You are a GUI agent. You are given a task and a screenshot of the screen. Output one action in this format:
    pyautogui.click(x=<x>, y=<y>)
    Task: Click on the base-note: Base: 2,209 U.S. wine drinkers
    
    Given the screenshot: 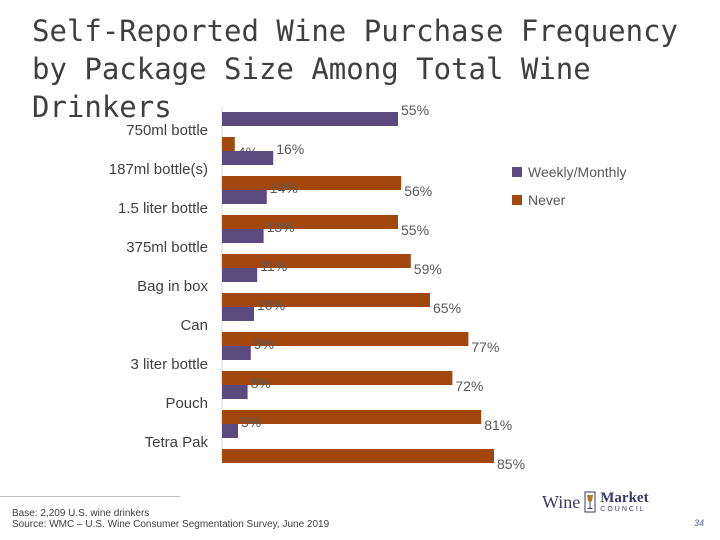 What is the action you would take?
    pyautogui.click(x=81, y=513)
    